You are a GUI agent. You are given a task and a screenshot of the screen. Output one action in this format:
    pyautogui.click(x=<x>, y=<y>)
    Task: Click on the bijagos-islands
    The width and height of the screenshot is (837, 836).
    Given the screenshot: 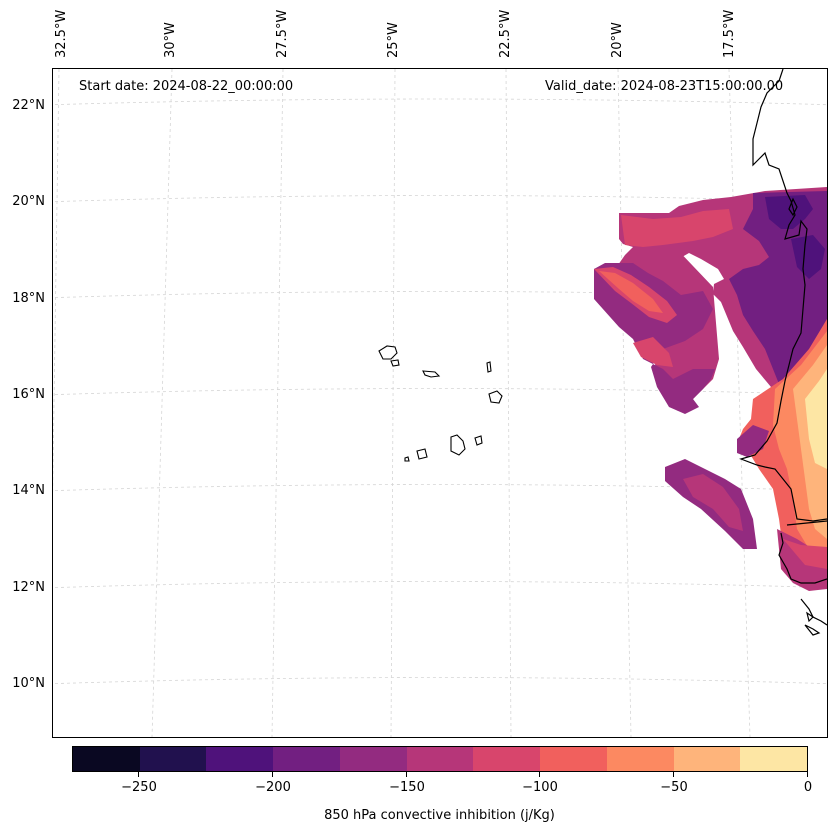 What is the action you would take?
    pyautogui.click(x=812, y=623)
    